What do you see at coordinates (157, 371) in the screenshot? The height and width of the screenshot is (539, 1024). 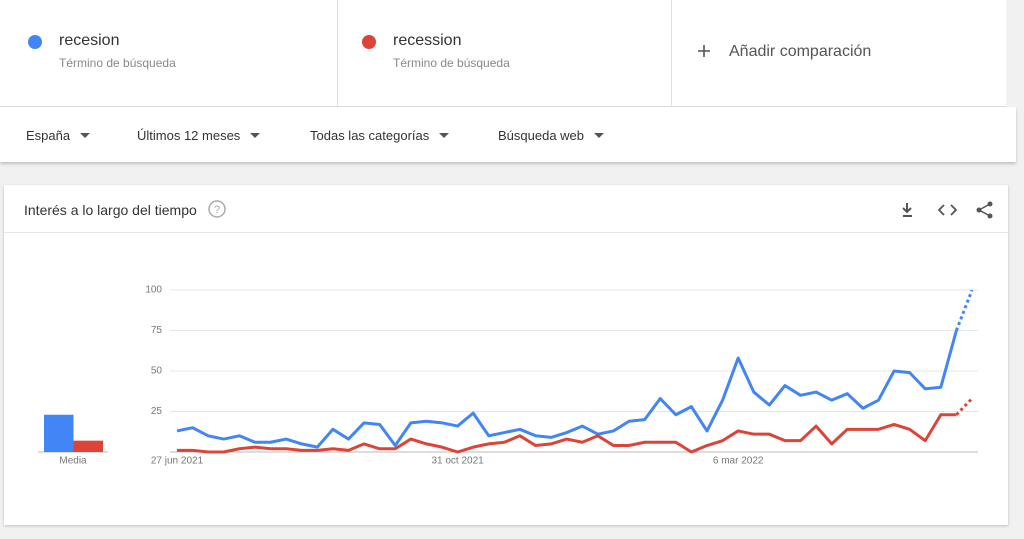 I see `y-tick-label: 50` at bounding box center [157, 371].